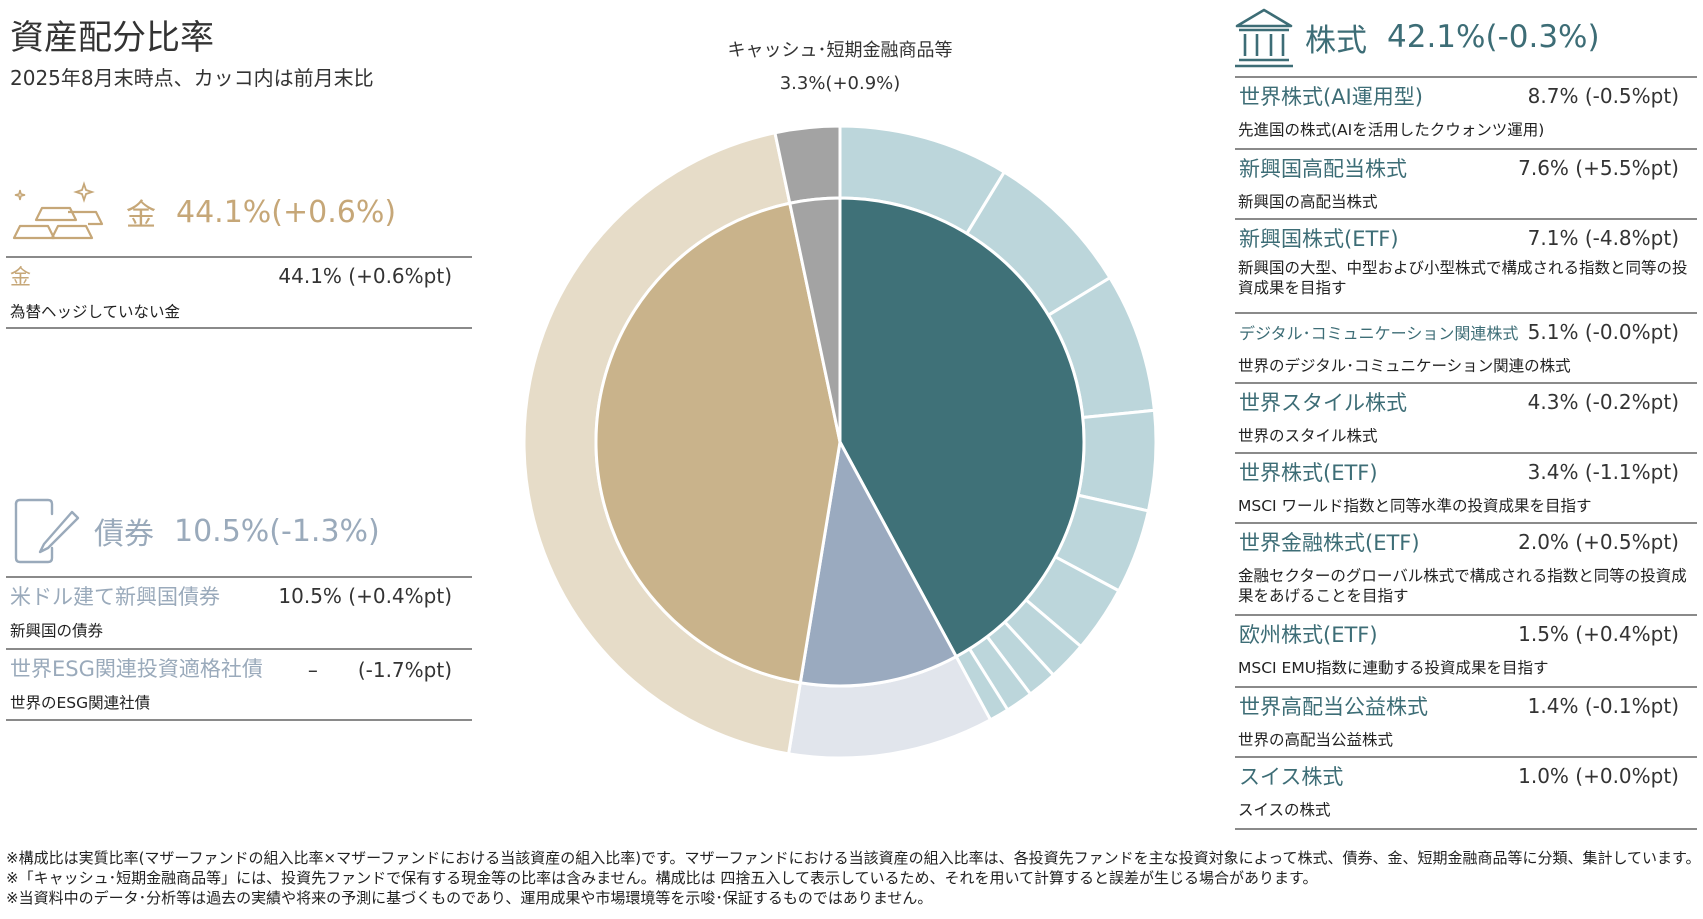  I want to click on document-pen-icon, so click(47, 531).